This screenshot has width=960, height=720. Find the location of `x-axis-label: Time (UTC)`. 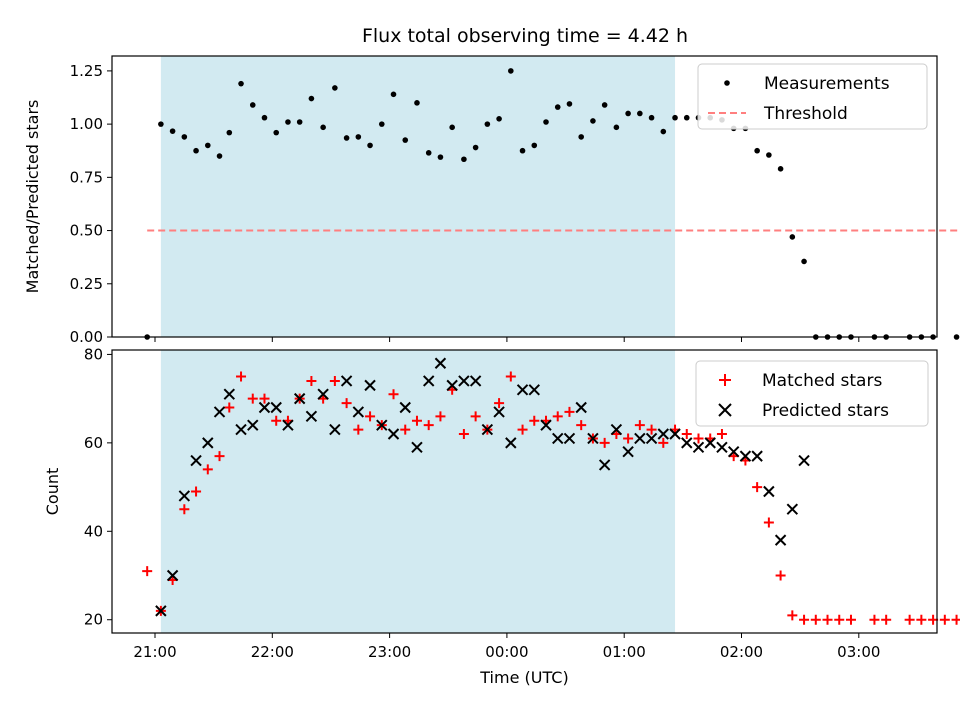

x-axis-label: Time (UTC) is located at coordinates (523, 677).